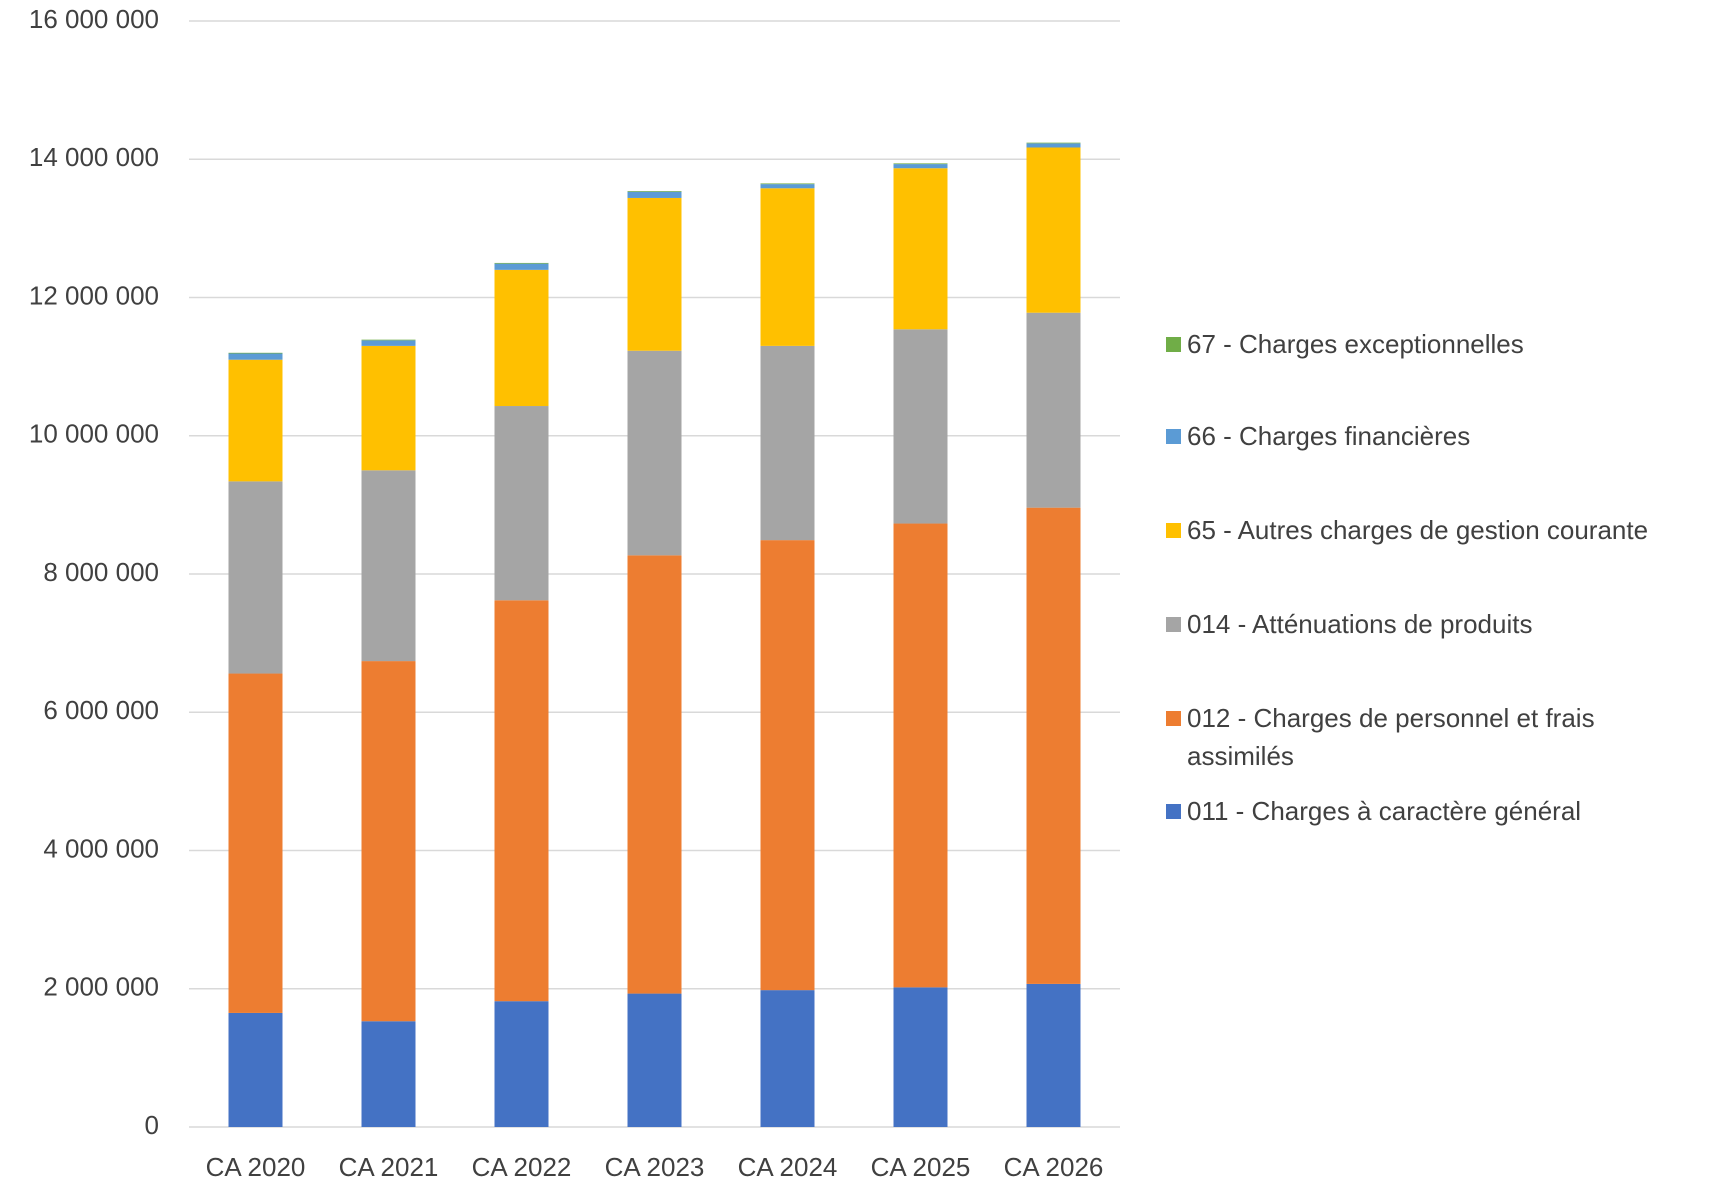  I want to click on y-tick-label: 6 000 000, so click(101, 710).